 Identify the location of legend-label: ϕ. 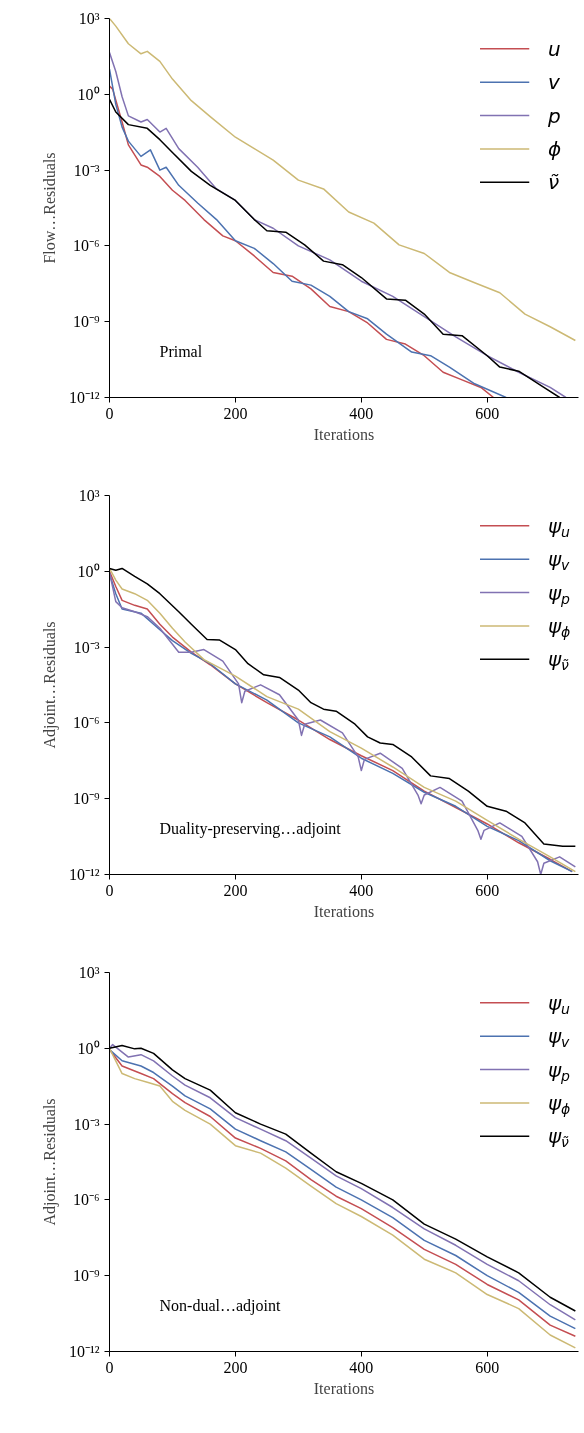
(555, 148).